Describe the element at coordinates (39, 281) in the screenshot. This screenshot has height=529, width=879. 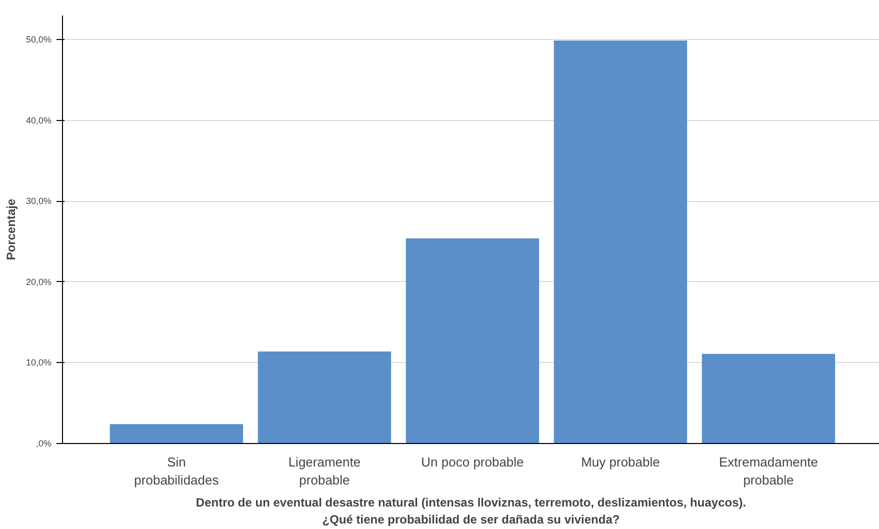
I see `y-tick-label: 20,0%` at that location.